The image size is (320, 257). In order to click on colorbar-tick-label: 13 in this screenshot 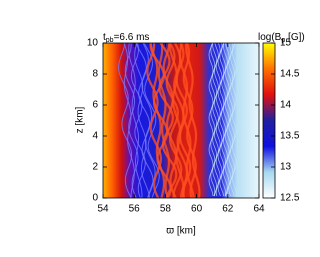, I will do `click(286, 167)`.